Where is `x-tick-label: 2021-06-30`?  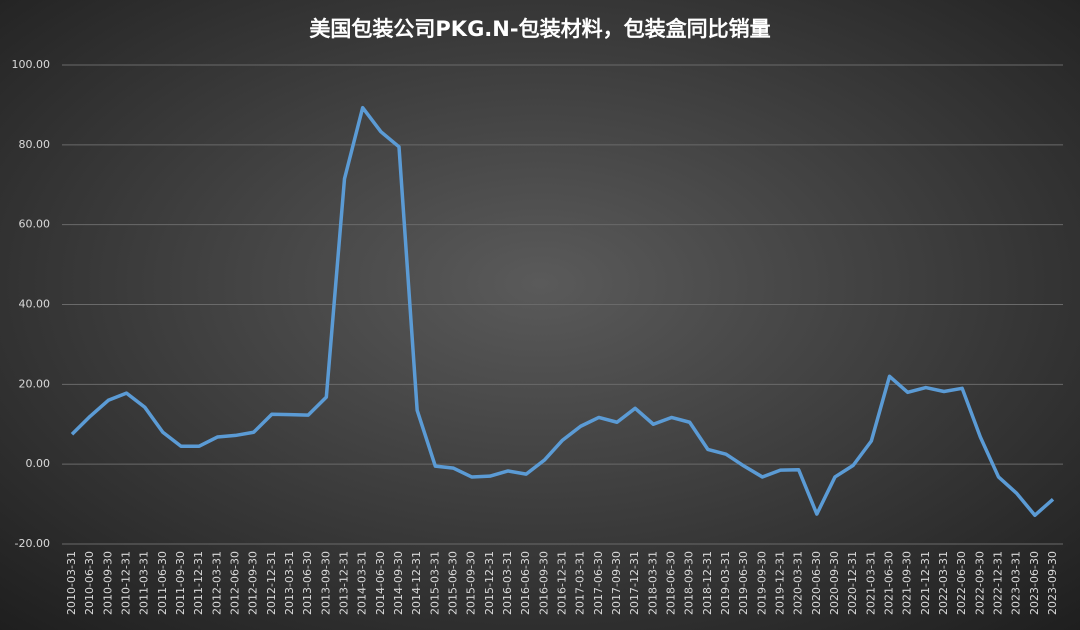
x-tick-label: 2021-06-30 is located at coordinates (889, 583).